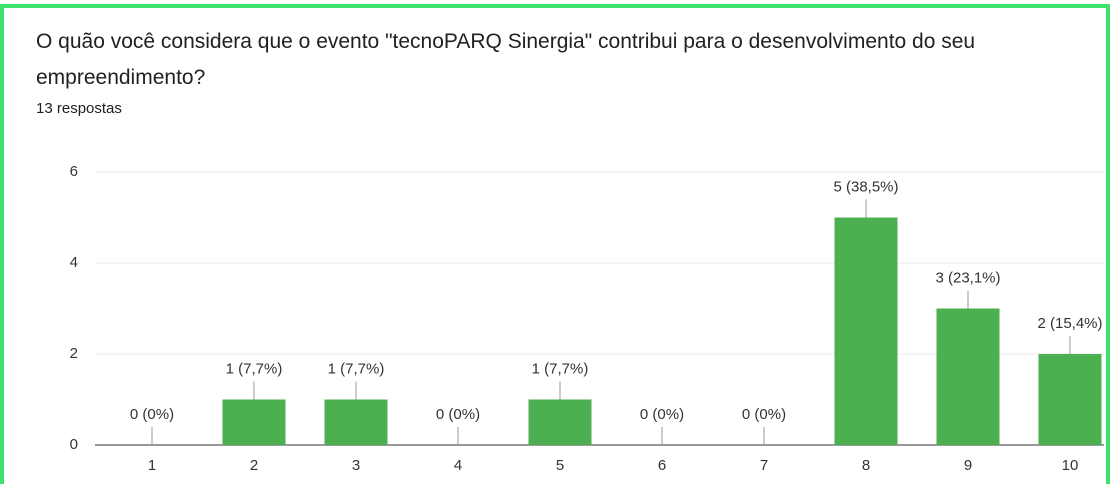 The image size is (1110, 484). I want to click on x-tick-label: 4, so click(458, 465).